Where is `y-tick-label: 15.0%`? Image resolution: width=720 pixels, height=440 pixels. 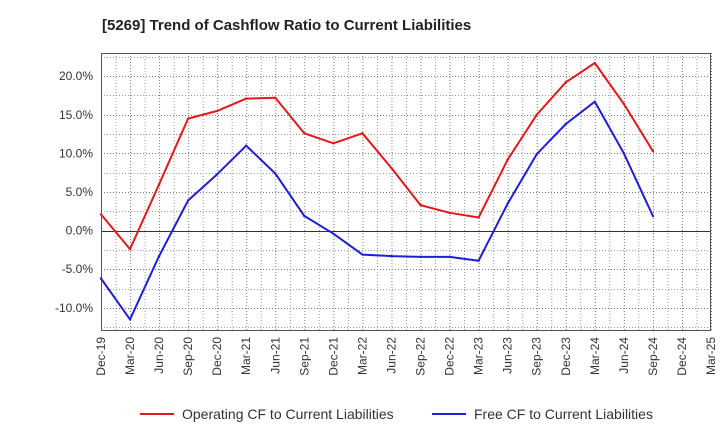 y-tick-label: 15.0% is located at coordinates (76, 115).